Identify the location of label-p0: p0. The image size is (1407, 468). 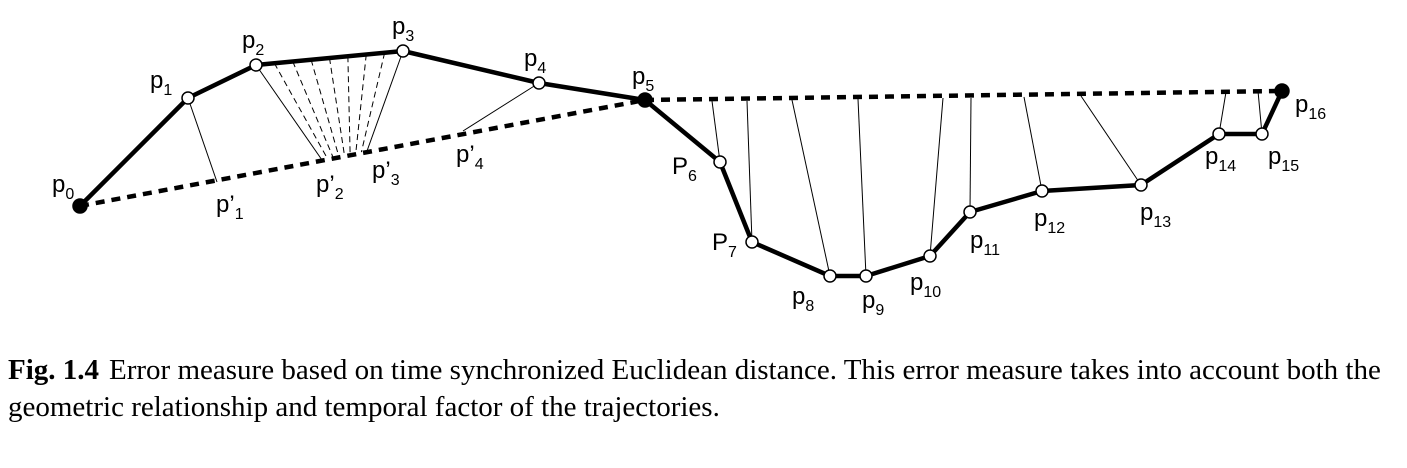
(63, 187).